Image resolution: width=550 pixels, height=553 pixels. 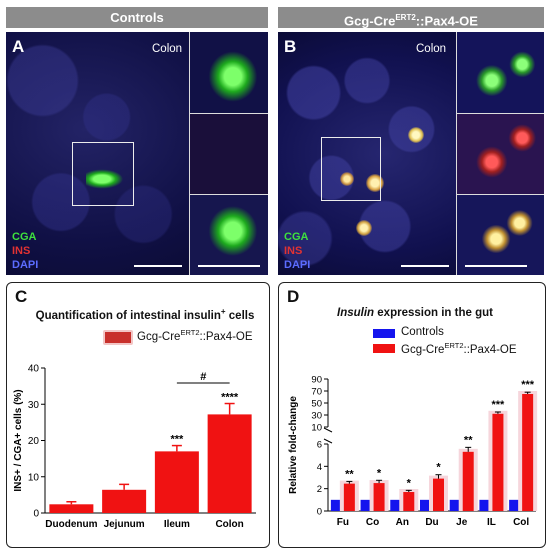 I want to click on legend-dapi-b: DAPI, so click(x=297, y=265).